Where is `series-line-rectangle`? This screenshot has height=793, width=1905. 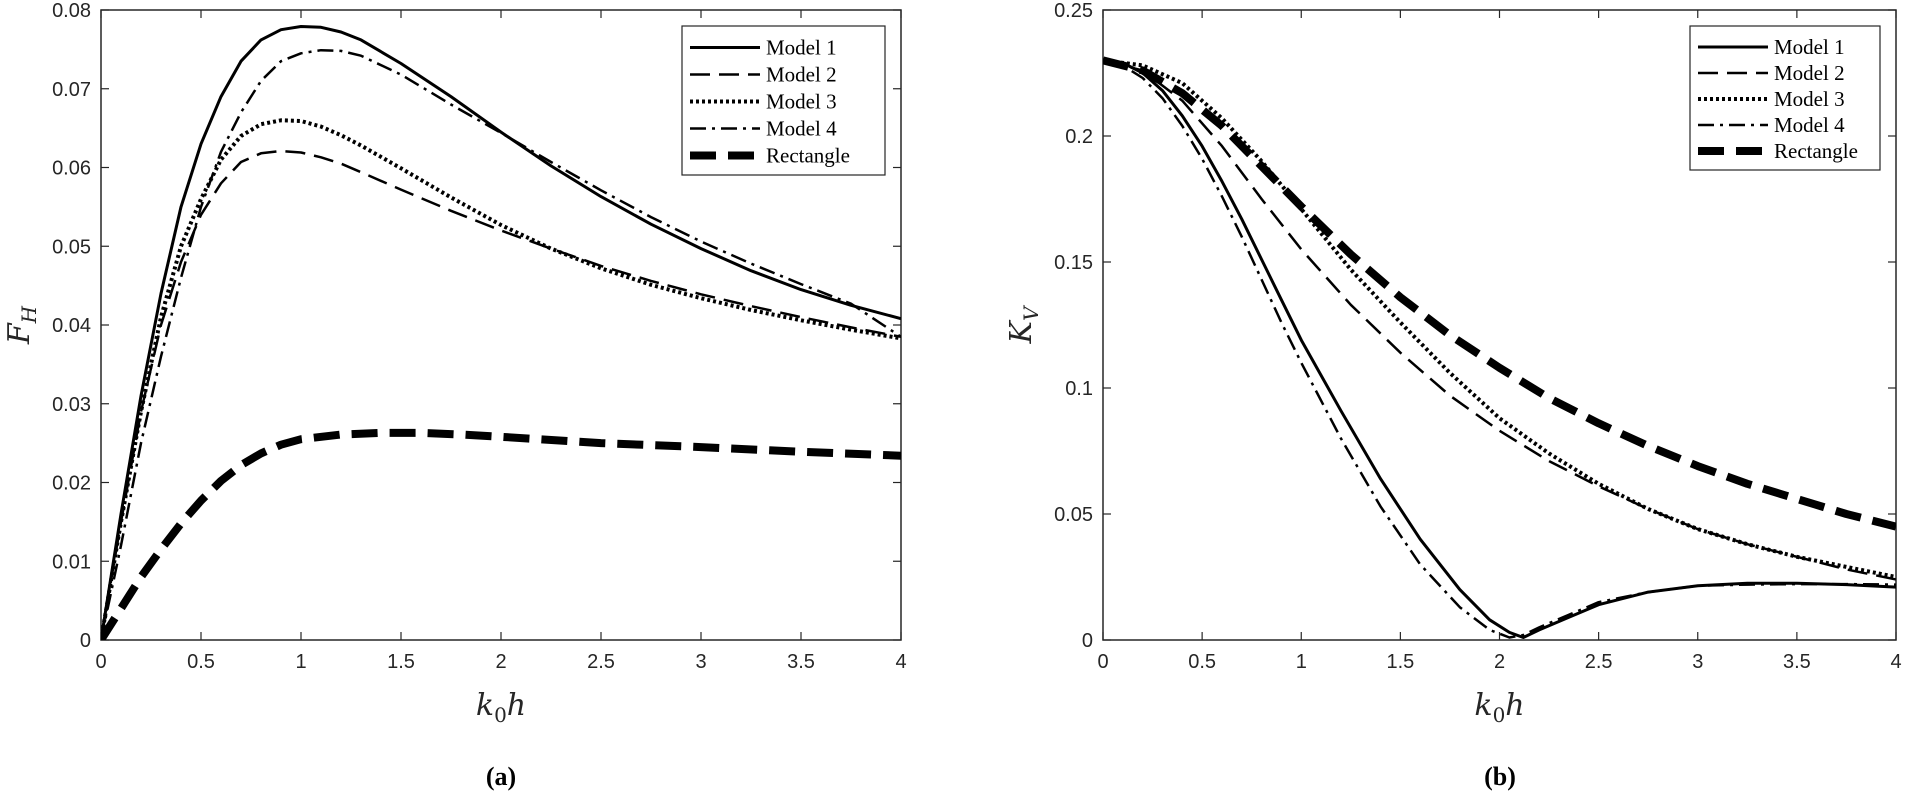
series-line-rectangle is located at coordinates (501, 534).